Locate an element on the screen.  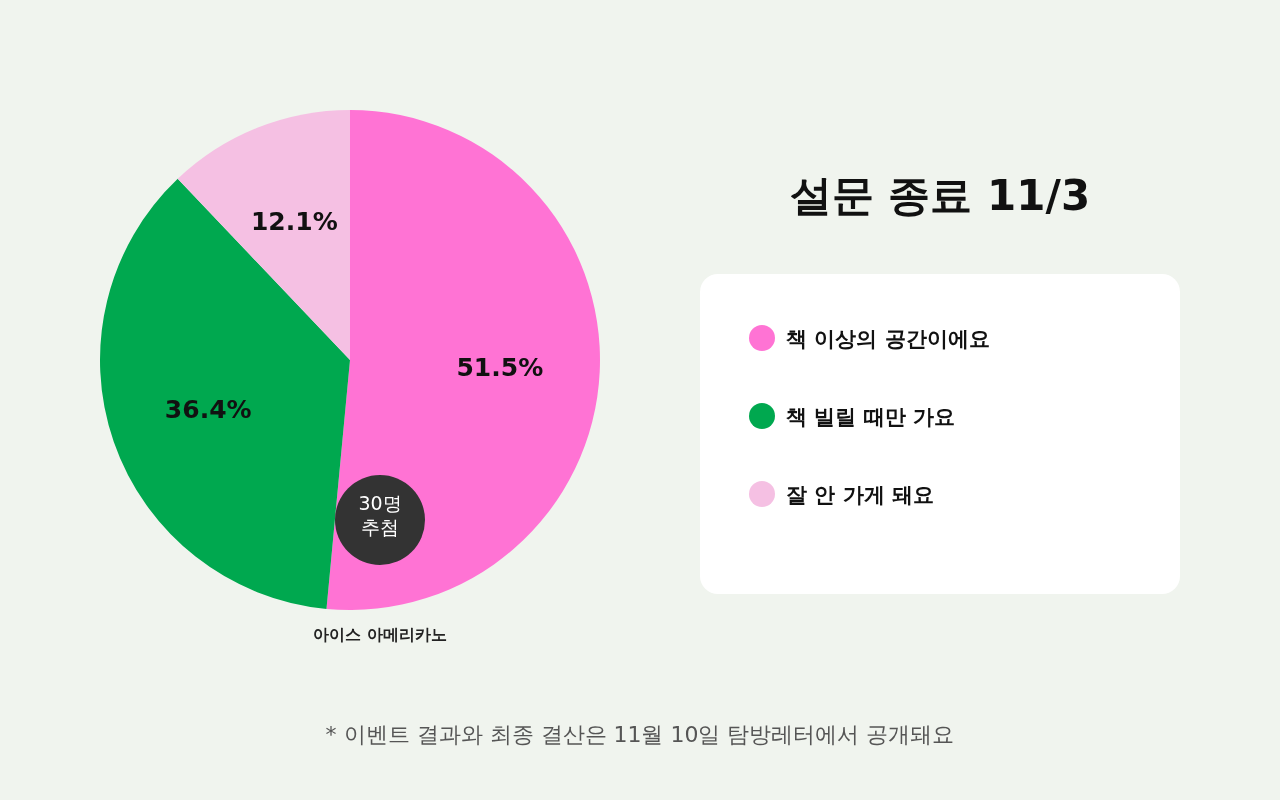
text: 설문 종료 11/3 is located at coordinates (940, 195).